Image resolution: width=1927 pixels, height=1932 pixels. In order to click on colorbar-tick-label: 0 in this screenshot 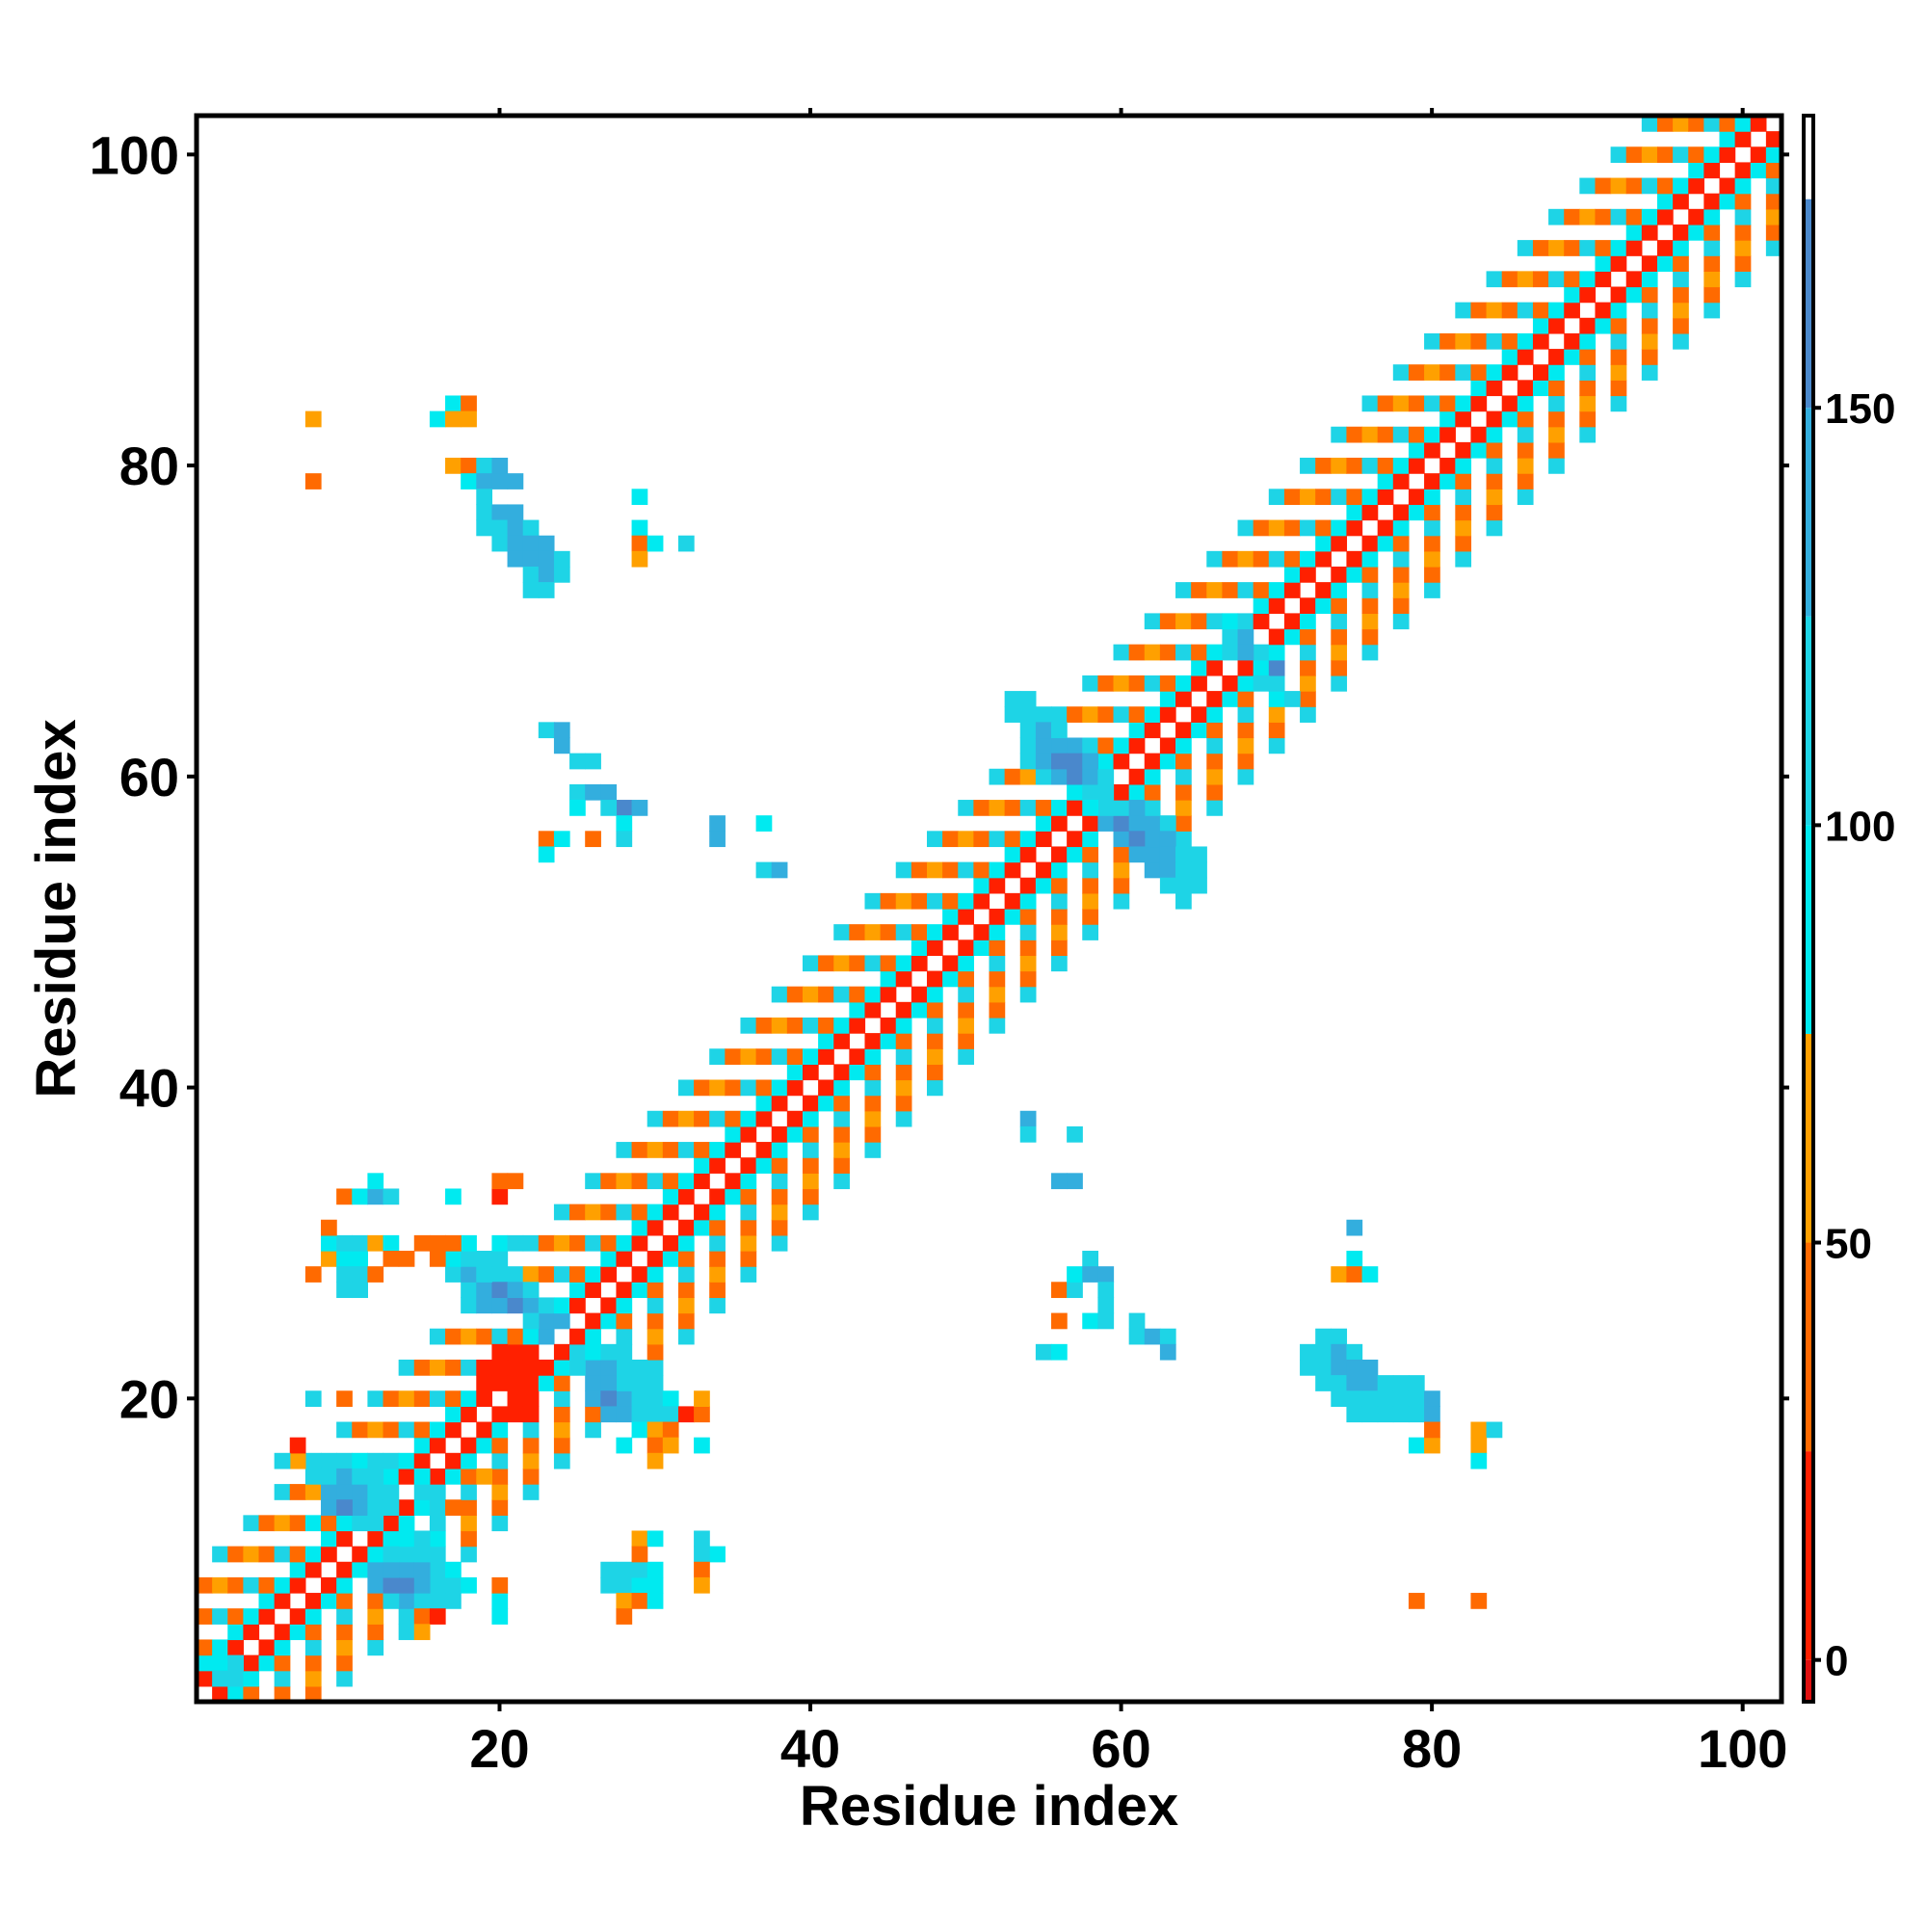, I will do `click(1836, 1661)`.